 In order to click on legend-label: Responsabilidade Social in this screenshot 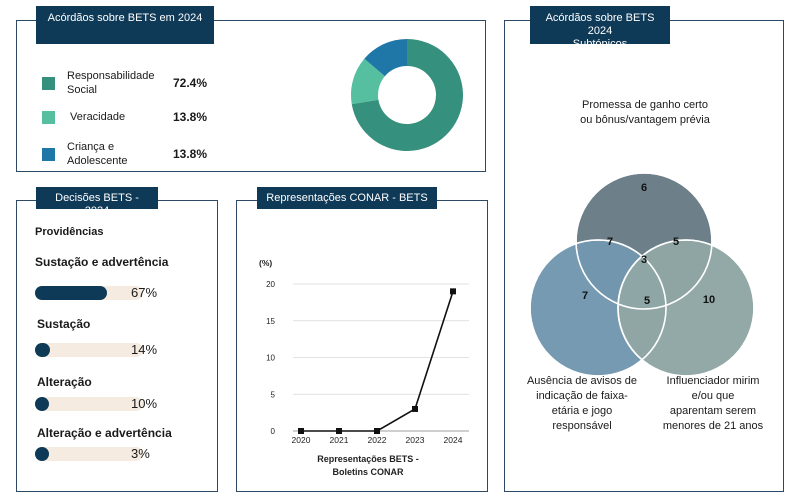, I will do `click(111, 83)`.